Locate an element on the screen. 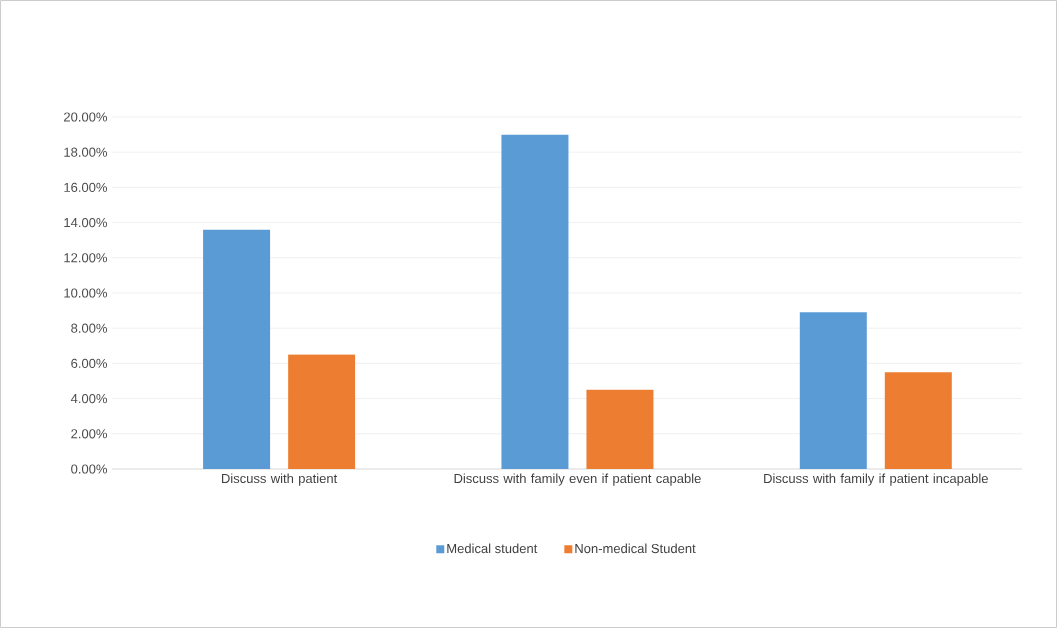  y-tick-label: 18.00% is located at coordinates (86, 152).